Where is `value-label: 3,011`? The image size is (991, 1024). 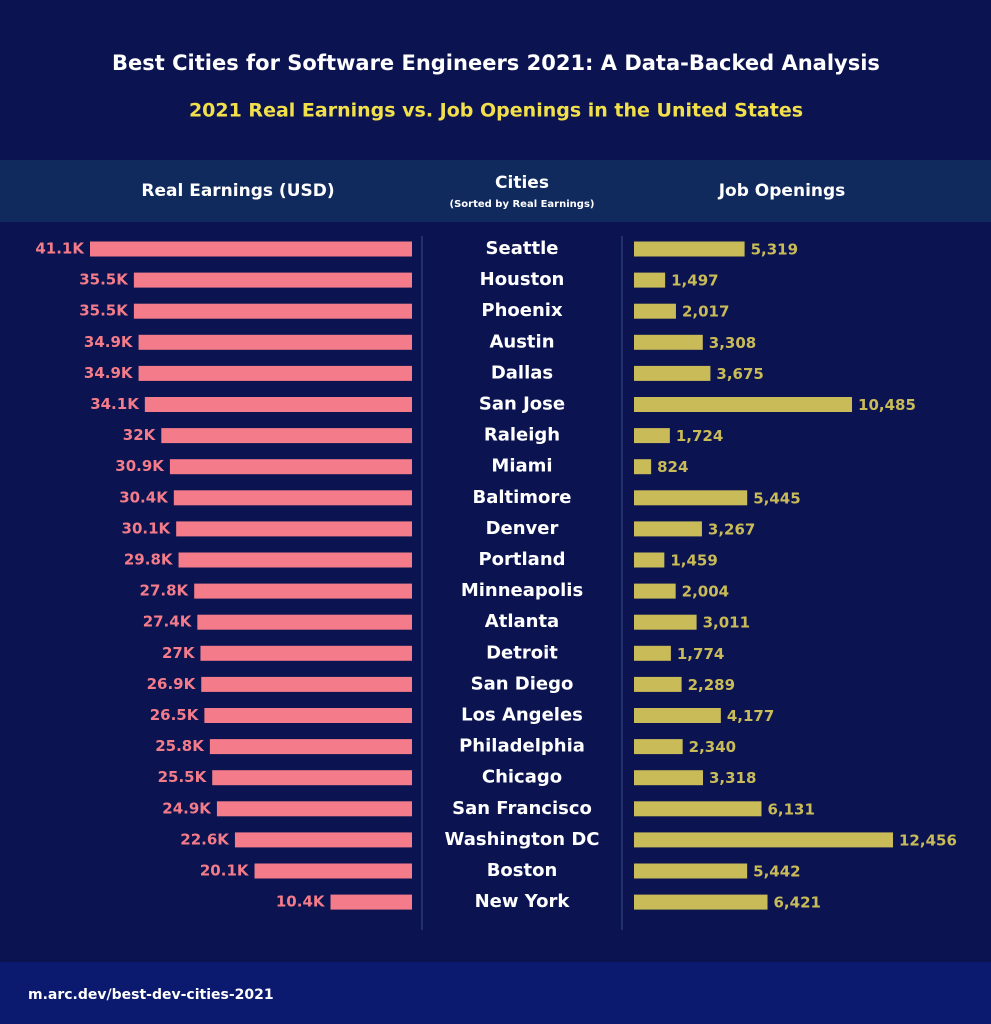 value-label: 3,011 is located at coordinates (726, 623).